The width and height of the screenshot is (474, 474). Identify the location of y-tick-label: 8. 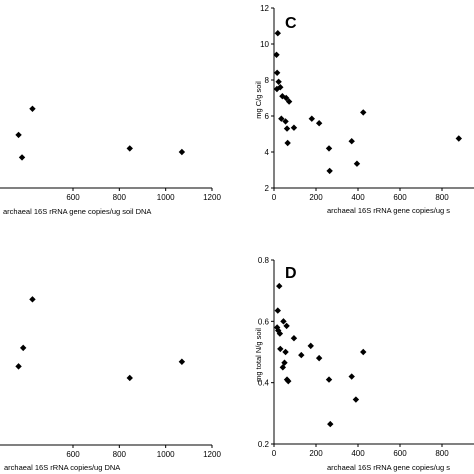
(267, 80).